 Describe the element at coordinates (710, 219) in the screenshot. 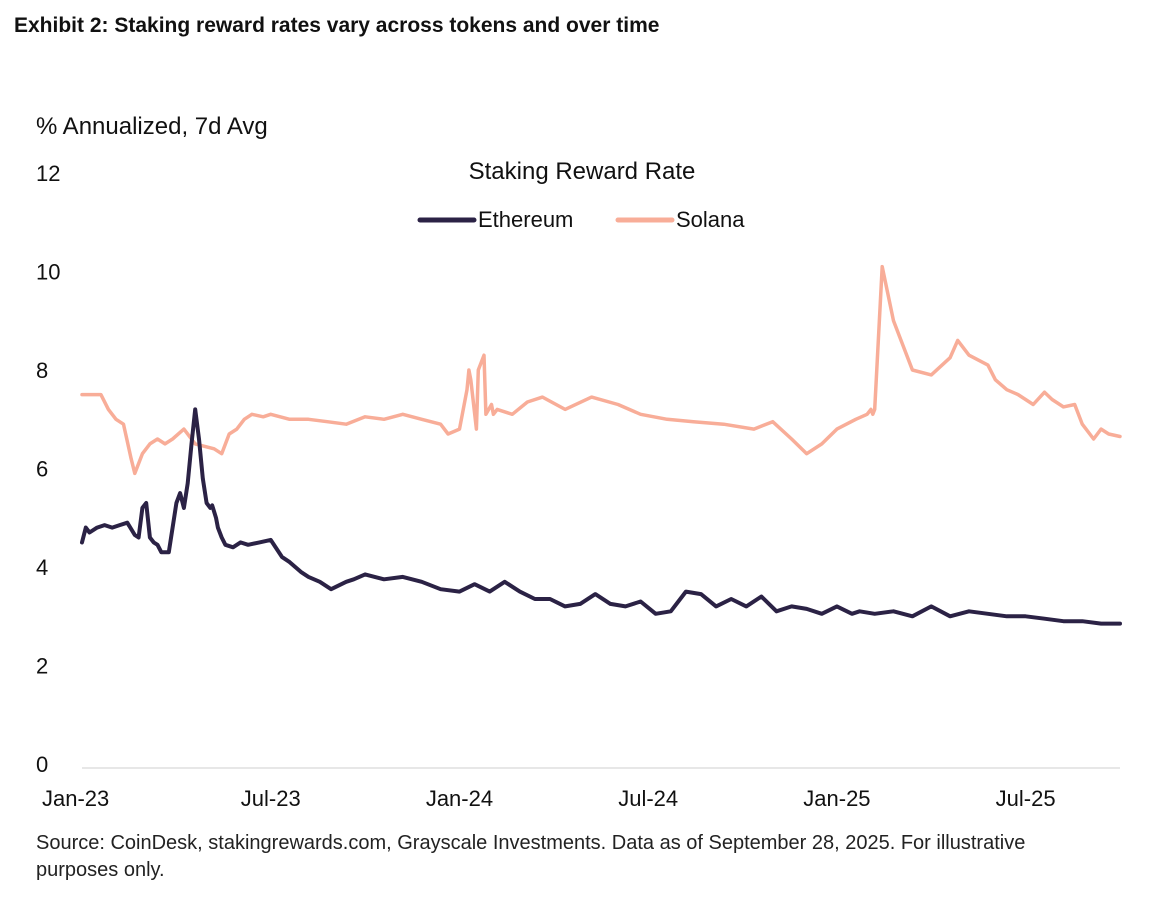

I see `legend-label-solana: Solana` at that location.